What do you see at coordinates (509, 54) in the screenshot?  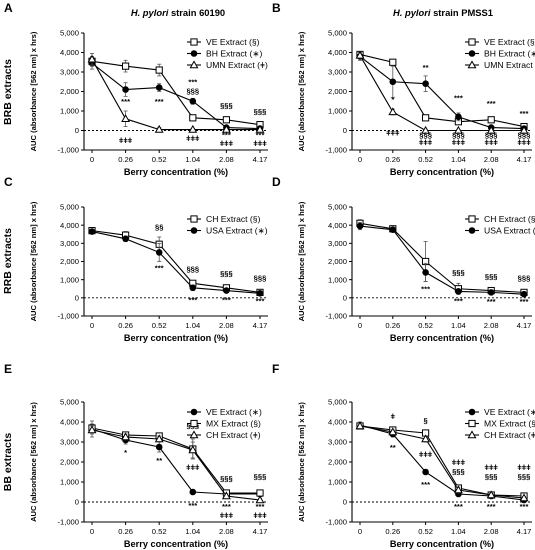 I see `legend-label: BH Extract (∗)` at bounding box center [509, 54].